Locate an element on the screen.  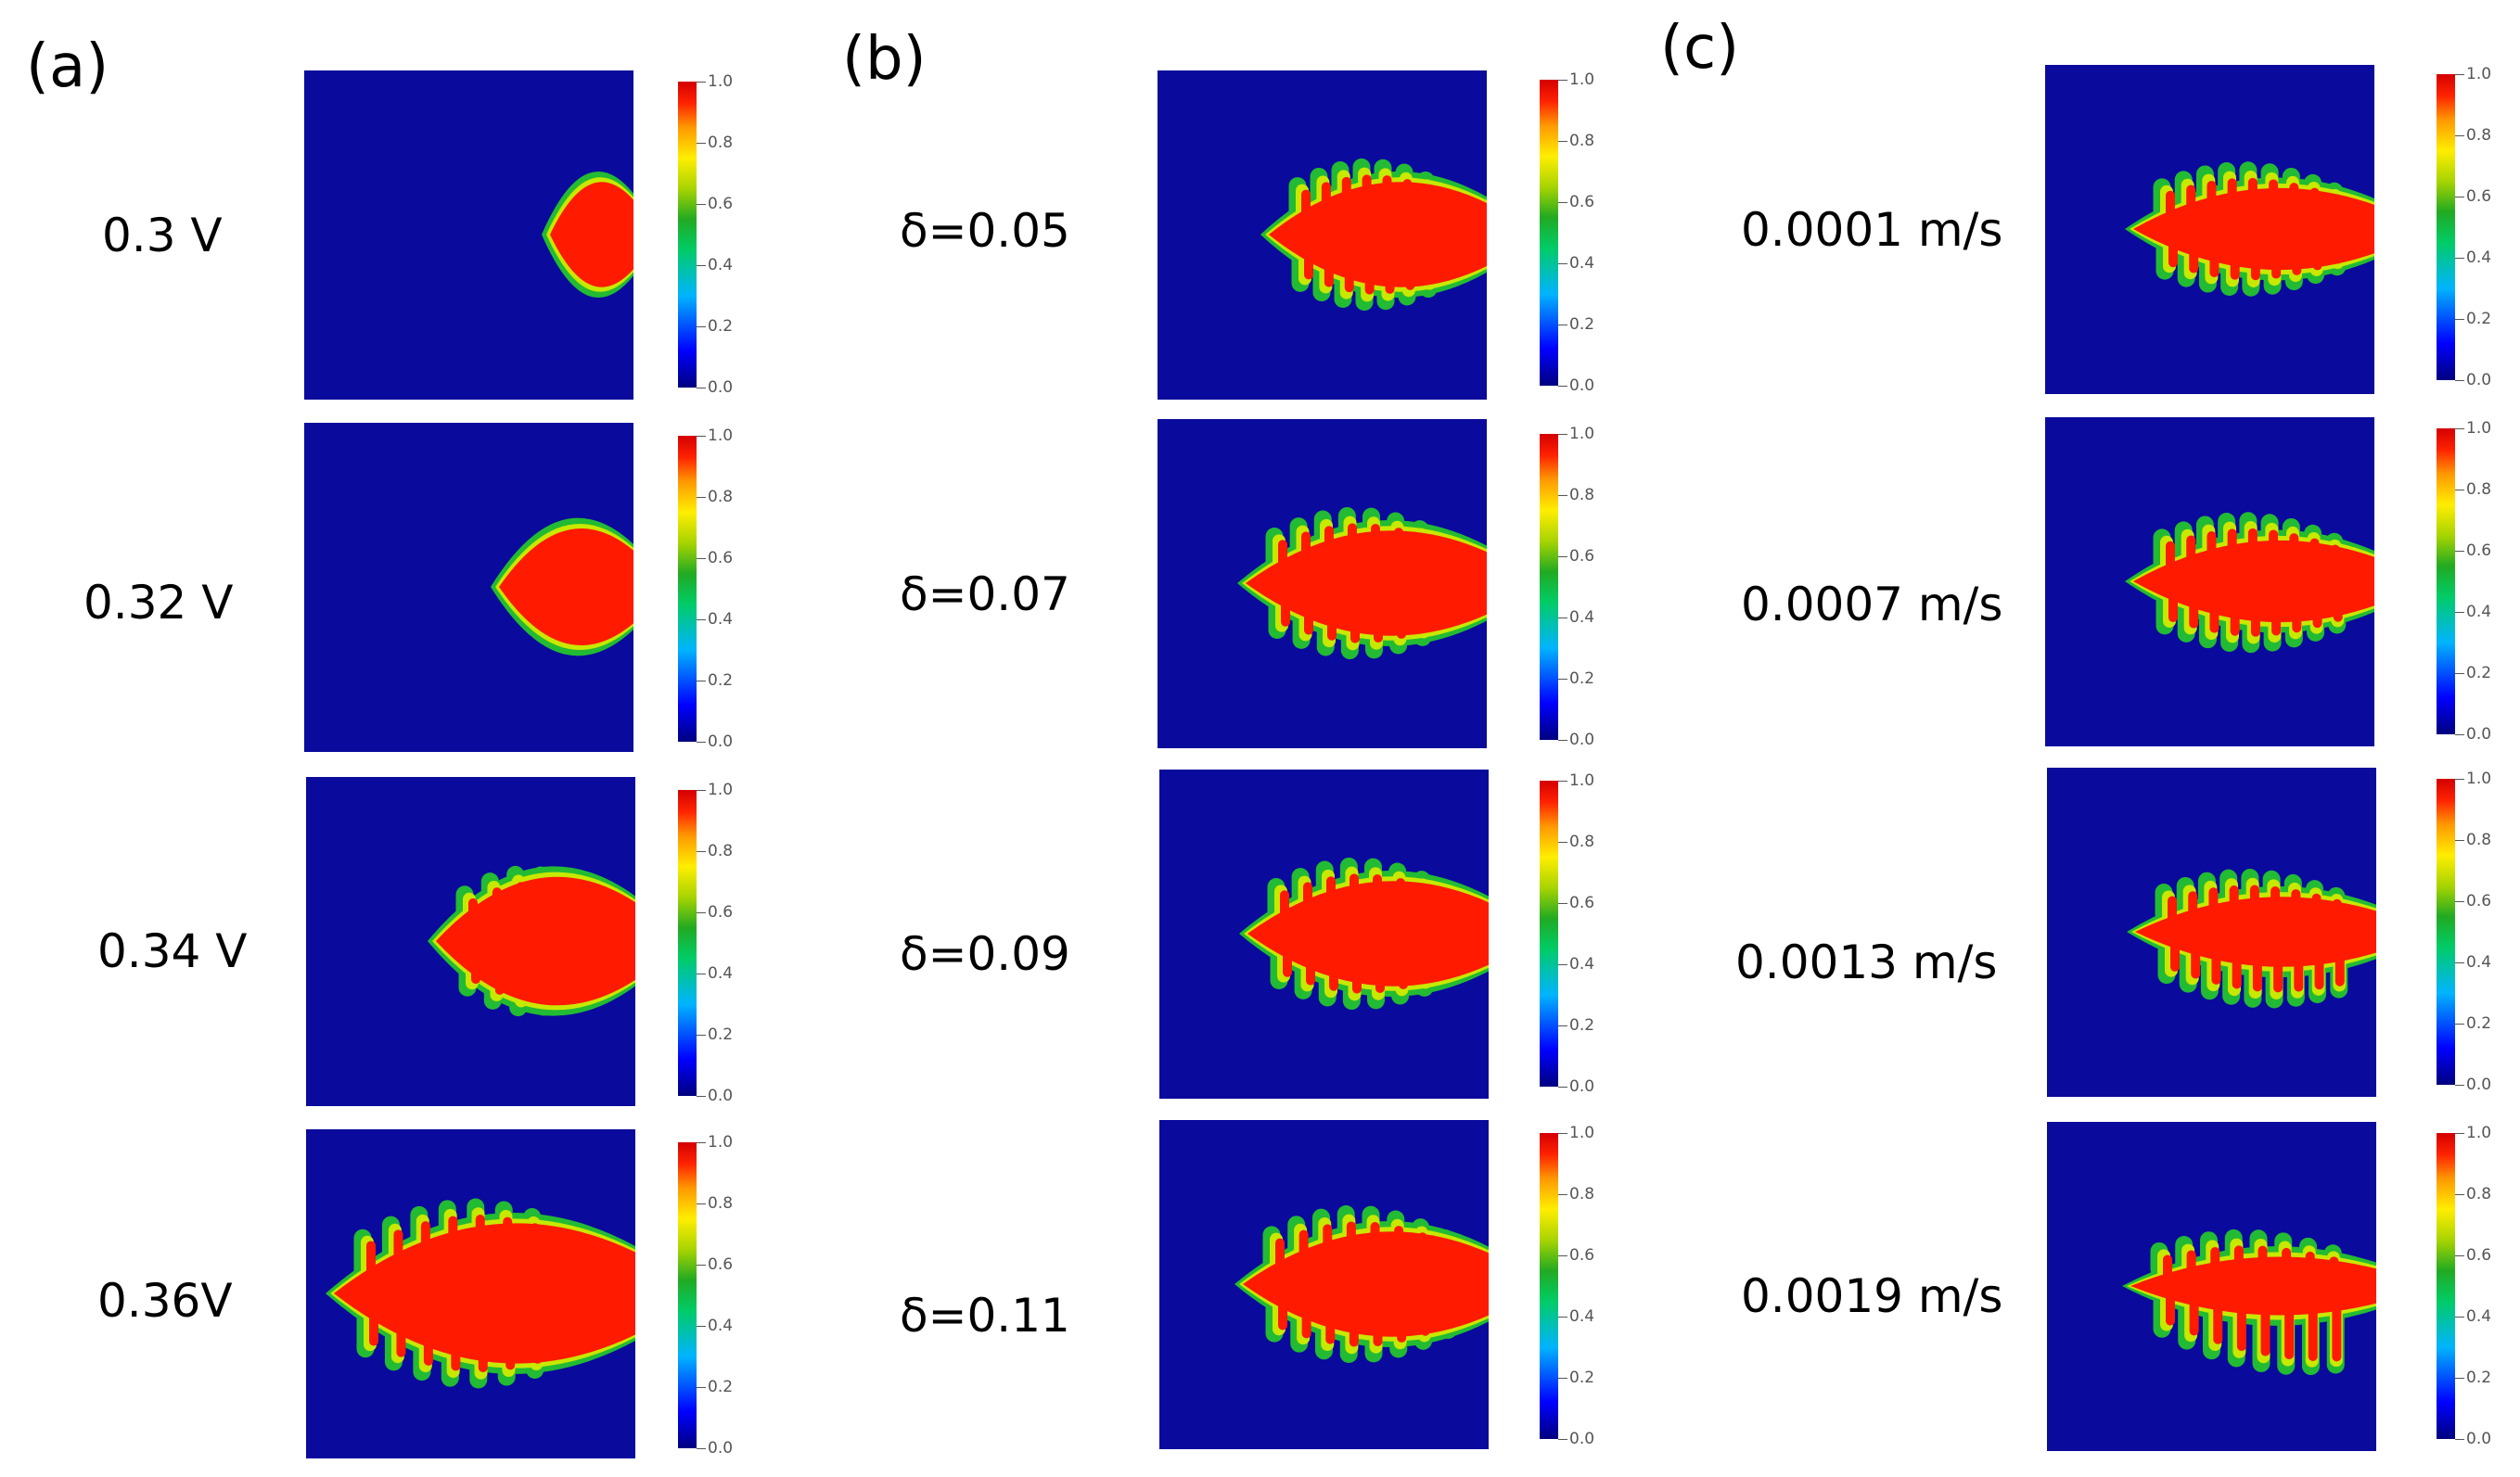
colorbar-c-1: 0.0 0.2 0.4 0.6 0.8 1.0 is located at coordinates (2478, 227).